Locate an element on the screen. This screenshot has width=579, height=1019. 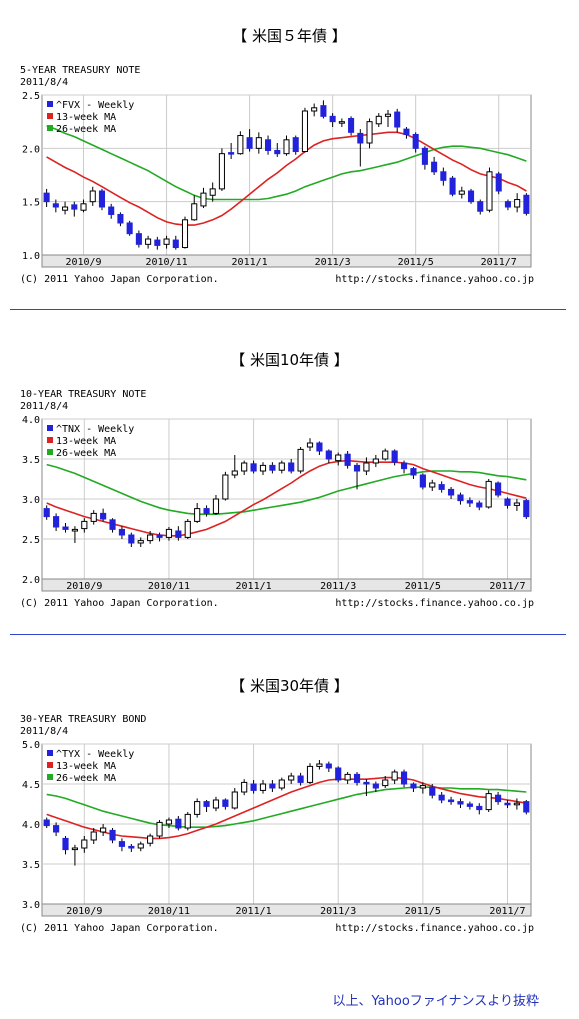
x-axis-band is located at coordinates (286, 910).